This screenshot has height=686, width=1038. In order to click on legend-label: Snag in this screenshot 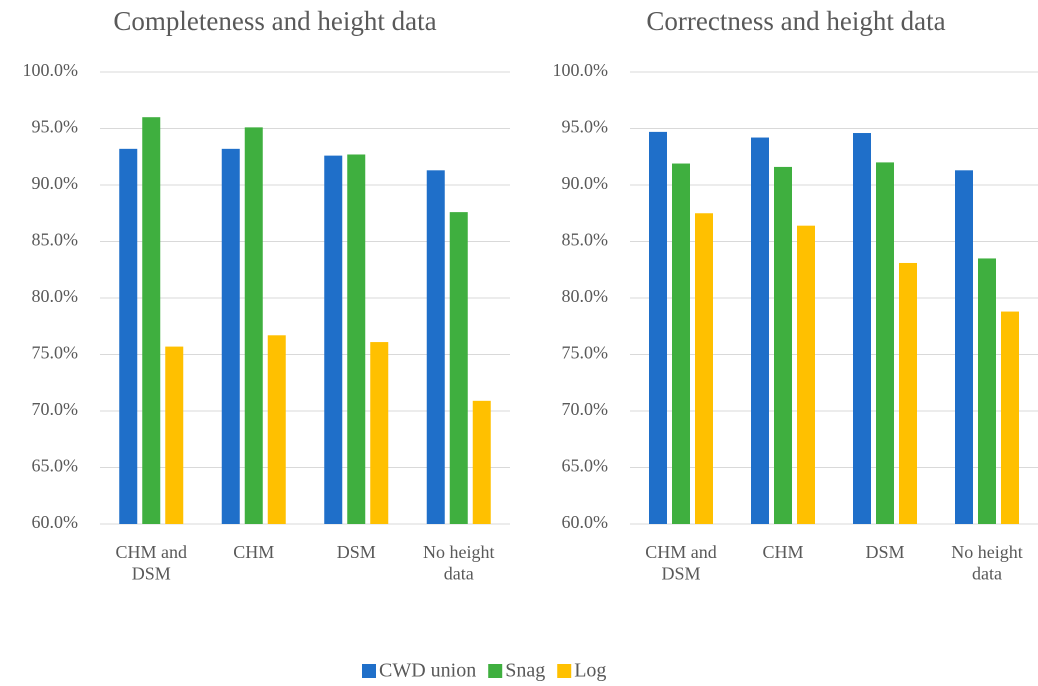, I will do `click(525, 671)`.